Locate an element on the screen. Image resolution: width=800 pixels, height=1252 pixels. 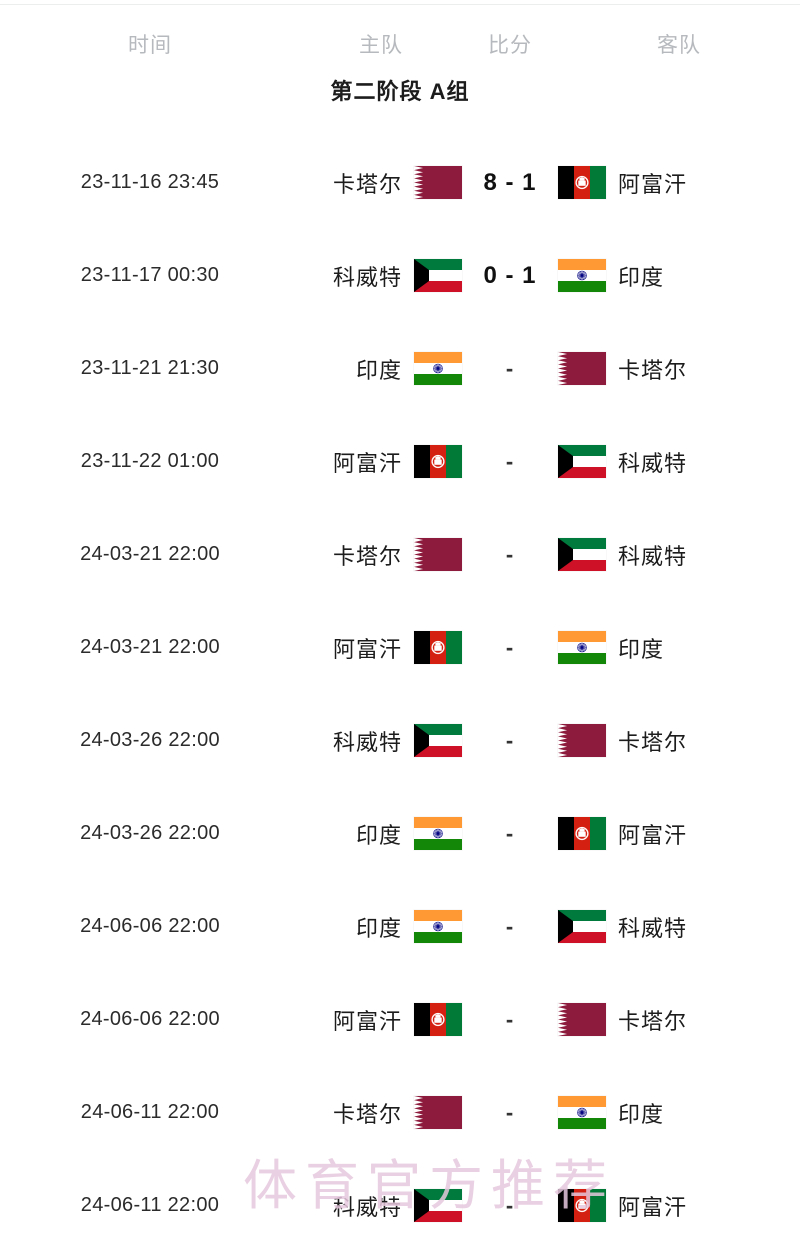
match-row: 24-06-06 22:00 印度 - is located at coordinates (400, 926).